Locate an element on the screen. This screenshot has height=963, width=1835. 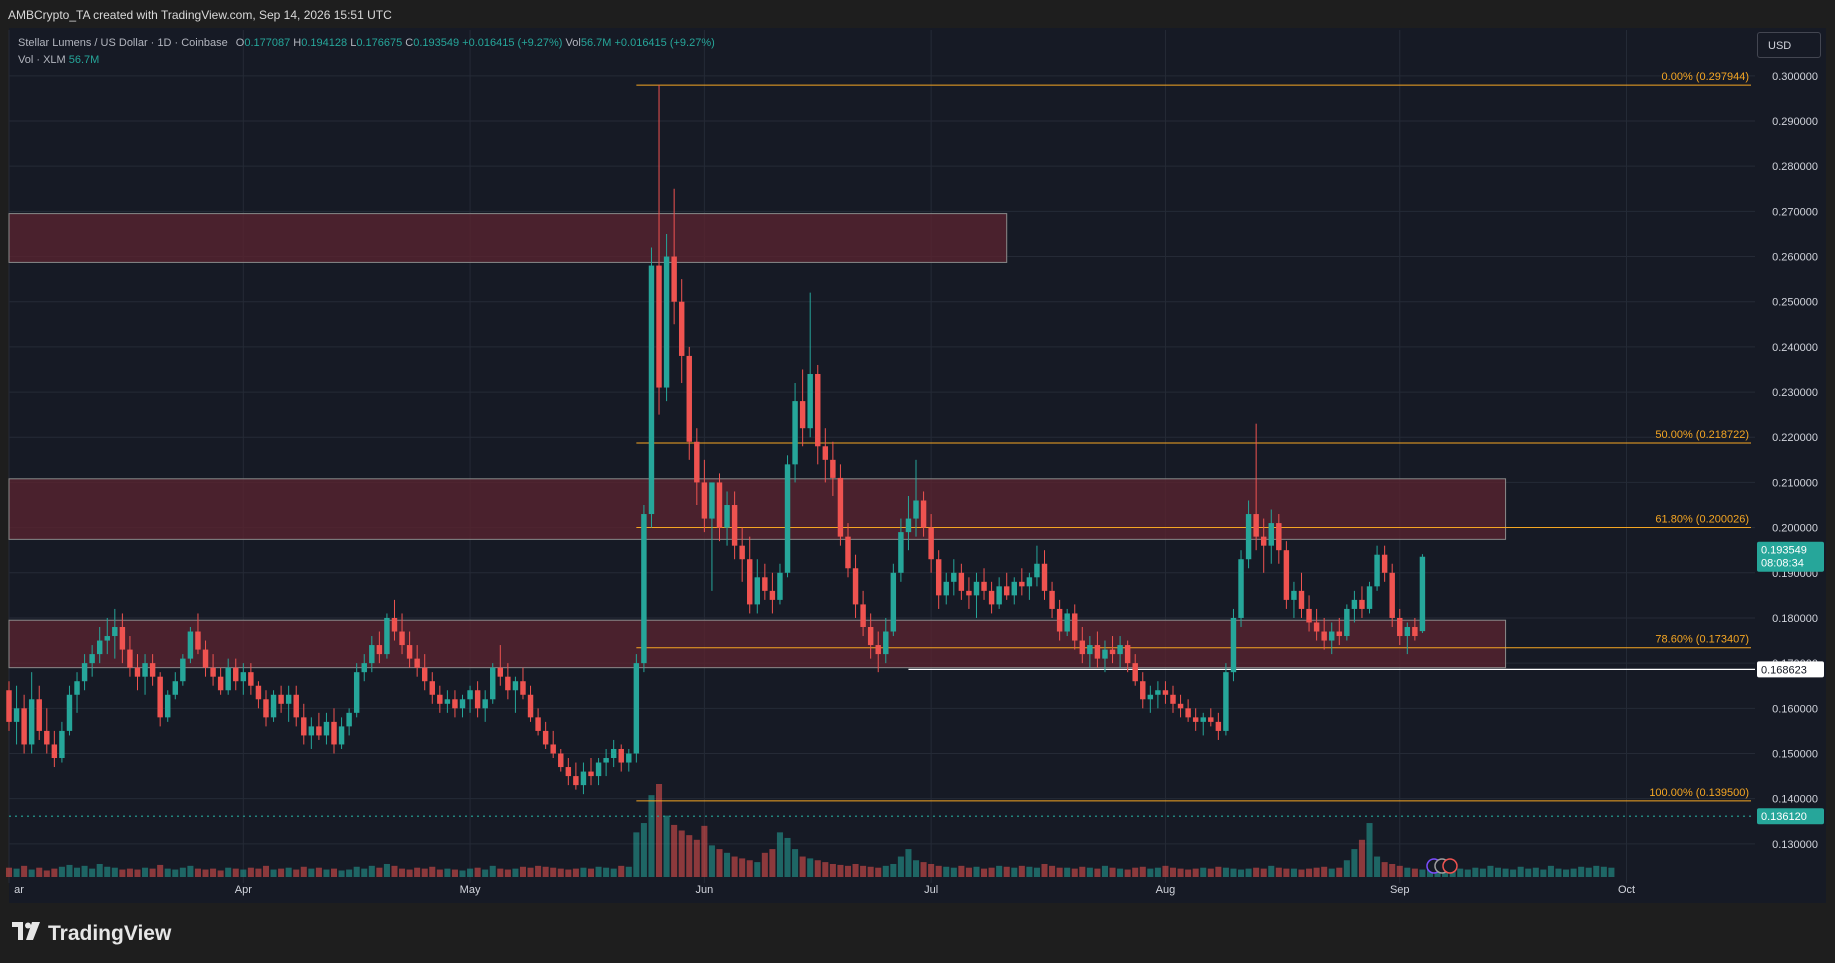
legend-vol-label: Vol is located at coordinates (573, 43).